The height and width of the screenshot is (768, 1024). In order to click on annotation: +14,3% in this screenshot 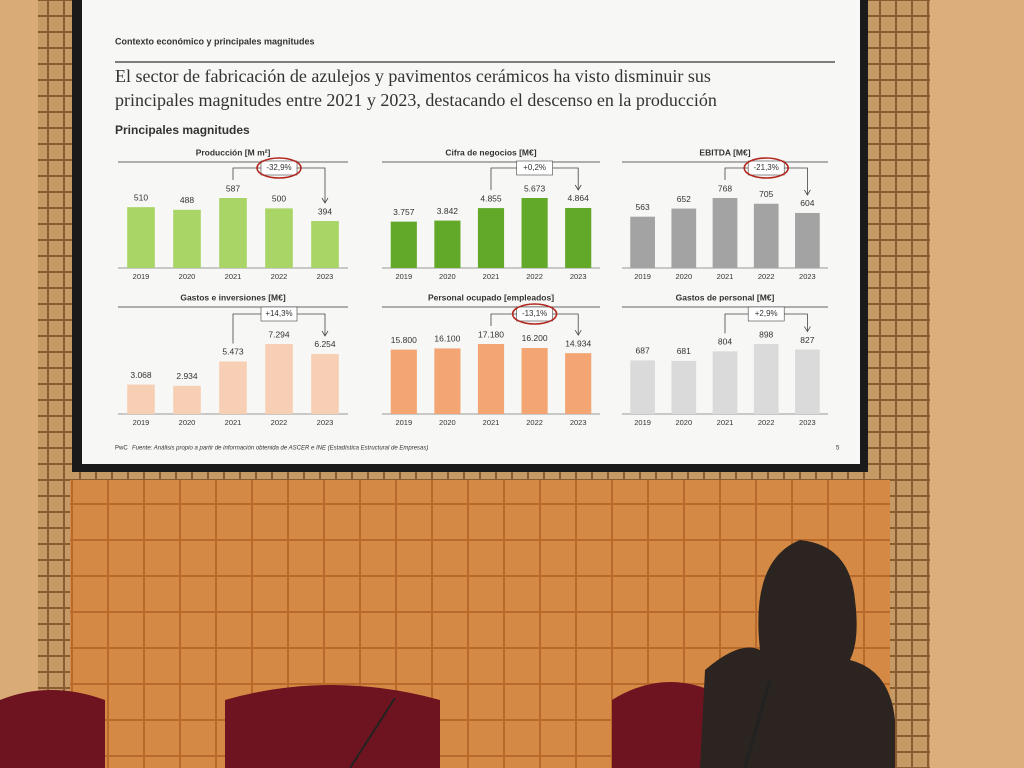, I will do `click(278, 313)`.